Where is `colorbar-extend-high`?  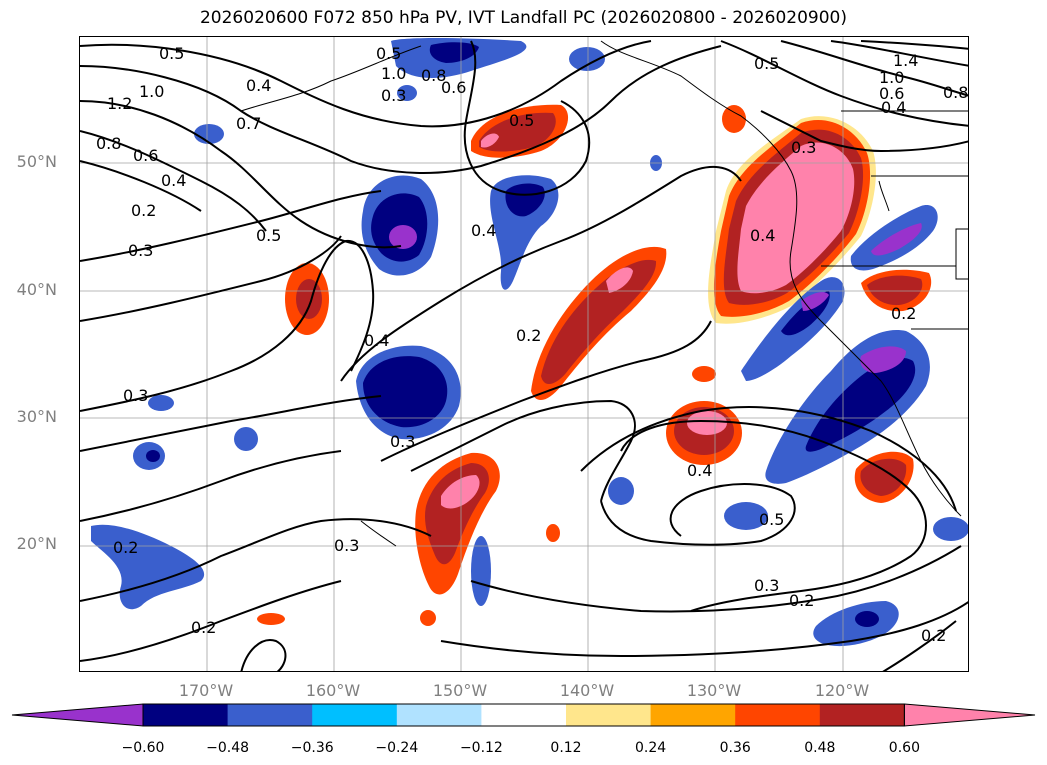
colorbar-extend-high is located at coordinates (969, 715).